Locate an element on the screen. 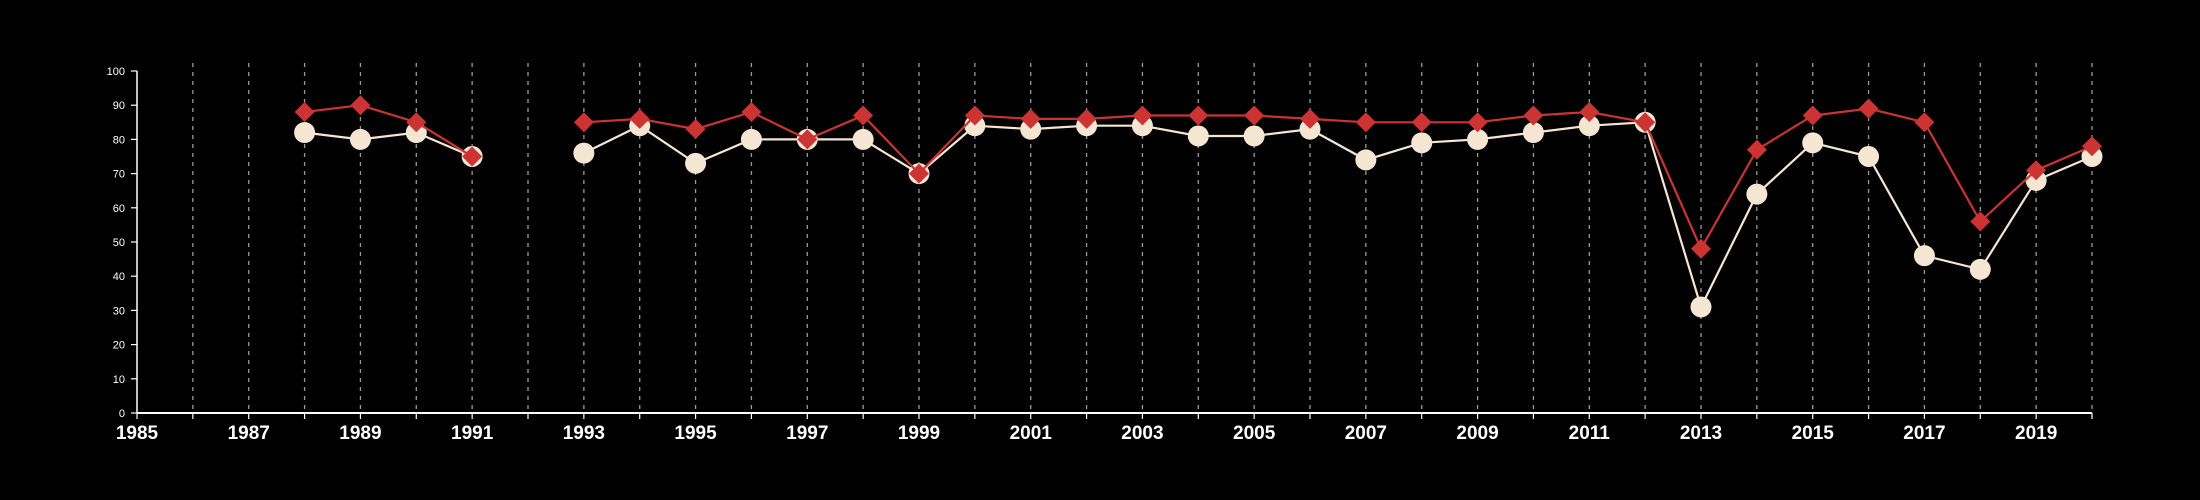 This screenshot has height=500, width=2200. series-1-point-2017 is located at coordinates (1924, 256).